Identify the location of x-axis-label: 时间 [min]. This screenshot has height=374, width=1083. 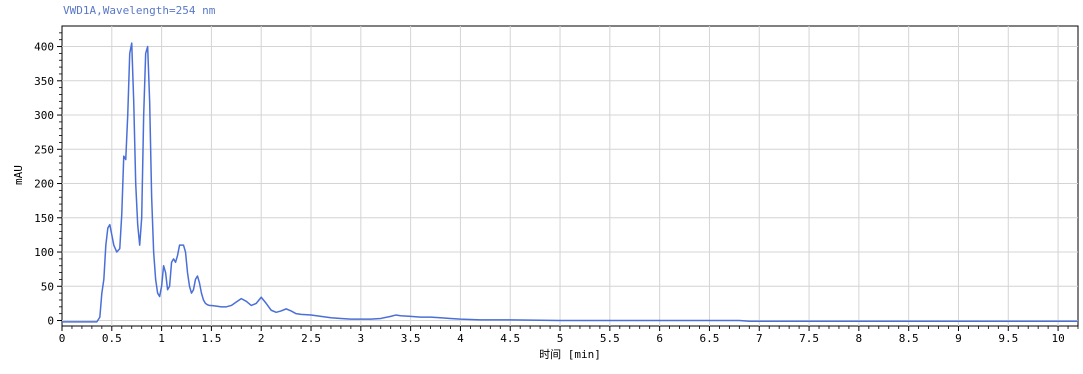
(570, 354).